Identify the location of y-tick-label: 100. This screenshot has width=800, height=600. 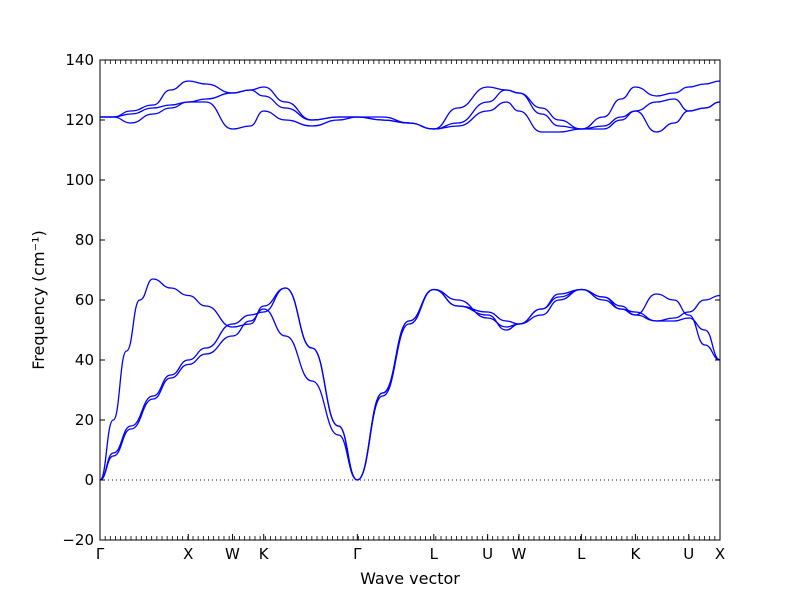
(79, 180).